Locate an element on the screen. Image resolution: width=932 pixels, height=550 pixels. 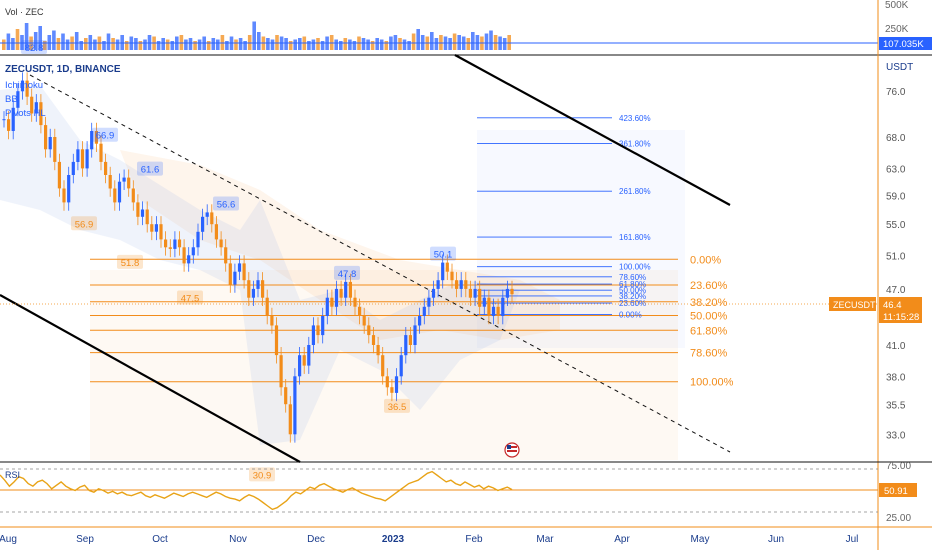
pivot-label: 50.1 is located at coordinates (443, 255).